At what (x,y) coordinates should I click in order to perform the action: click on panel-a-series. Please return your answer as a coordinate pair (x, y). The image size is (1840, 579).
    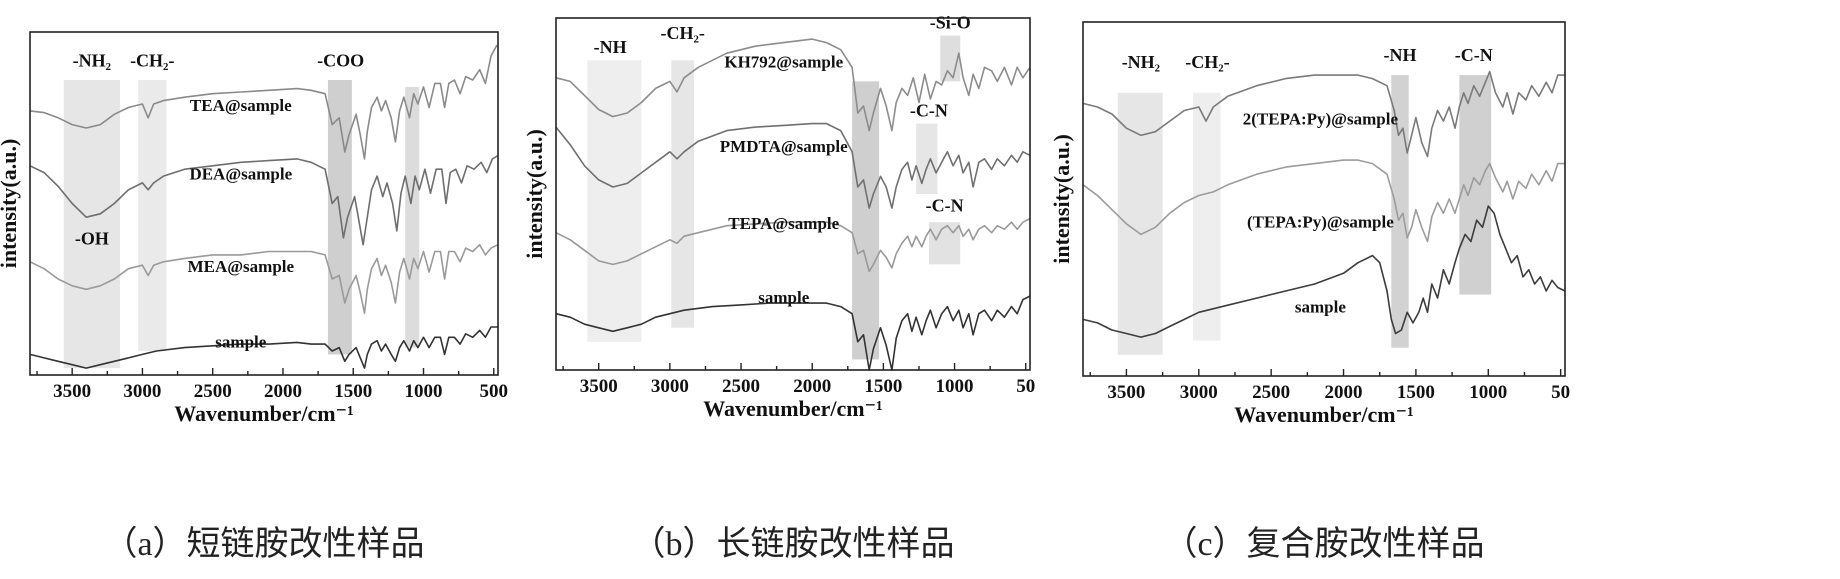
    Looking at the image, I should click on (264, 206).